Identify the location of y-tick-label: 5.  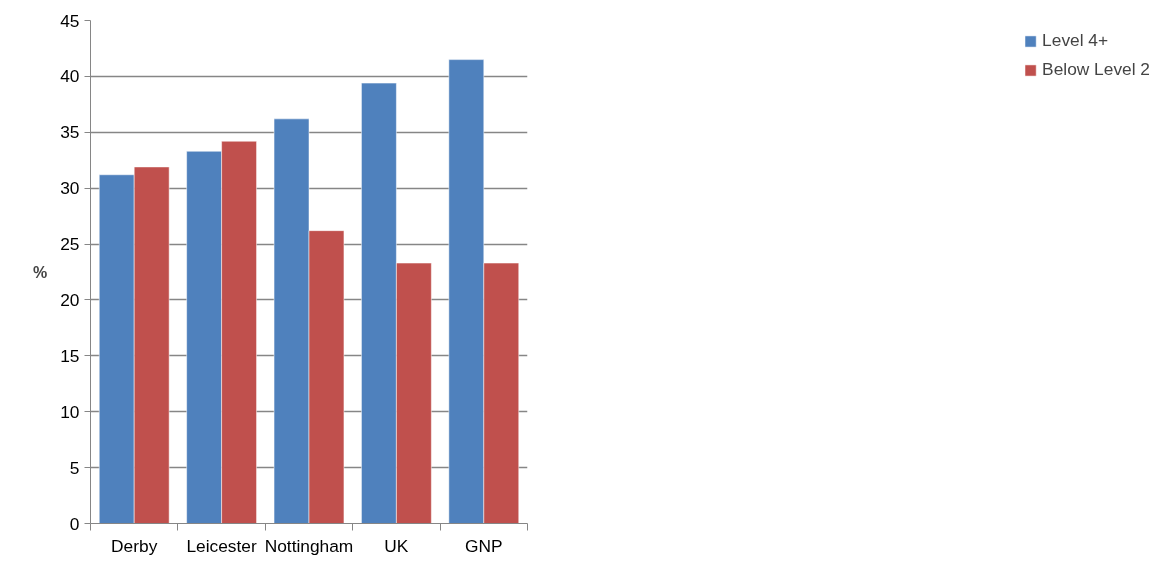
(74, 467).